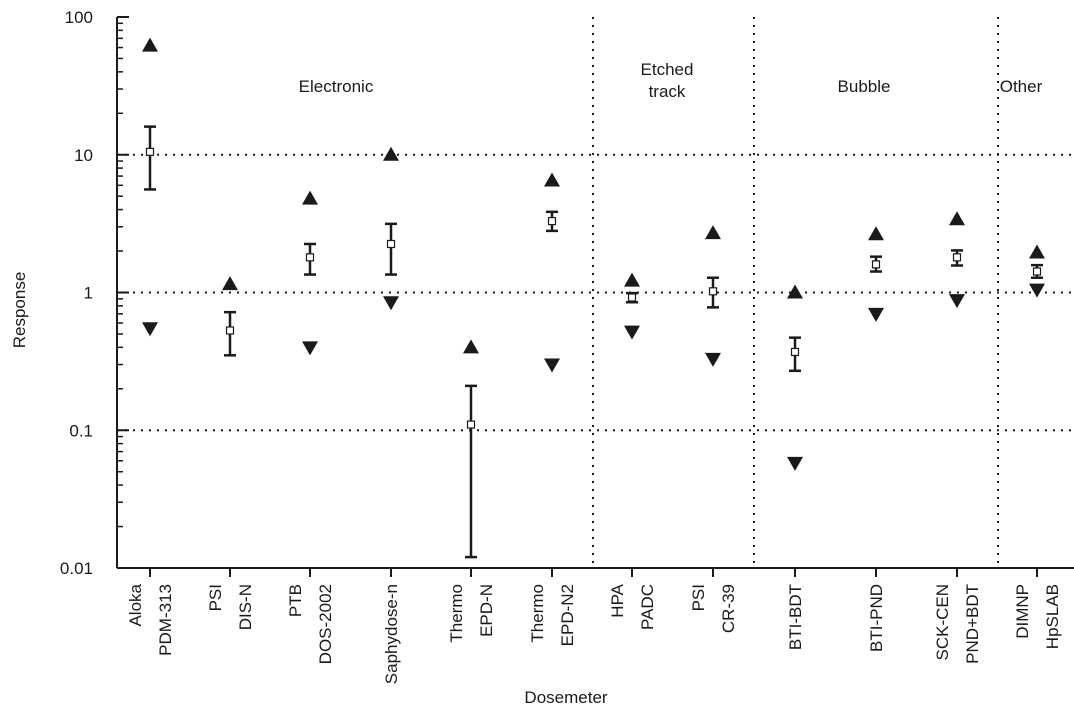 The width and height of the screenshot is (1074, 711). Describe the element at coordinates (876, 264) in the screenshot. I see `mean-marker-bti-pnd` at that location.